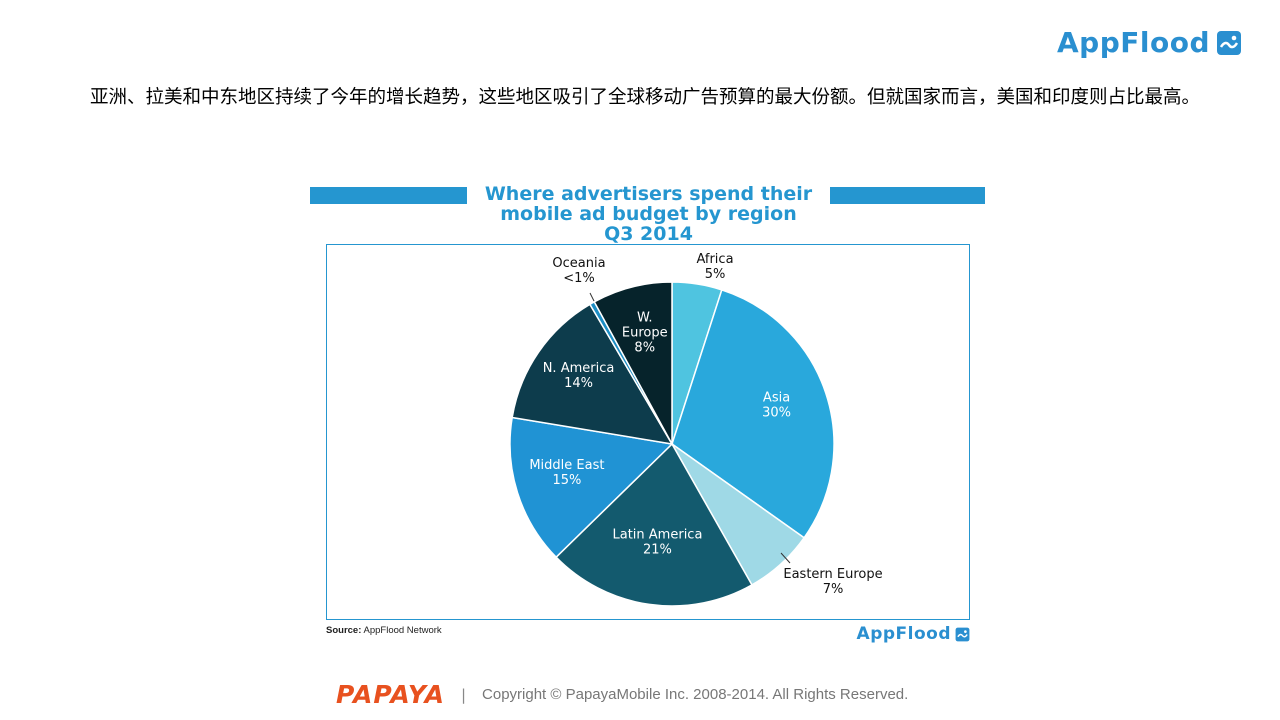 The width and height of the screenshot is (1280, 720). I want to click on slice-name-label: Oceania, so click(578, 263).